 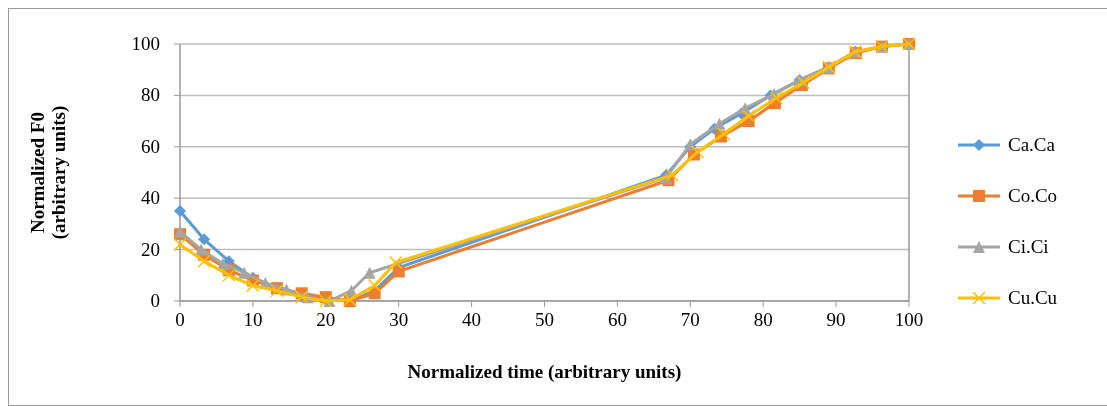 What do you see at coordinates (1033, 195) in the screenshot?
I see `legend-label: Co.Co` at bounding box center [1033, 195].